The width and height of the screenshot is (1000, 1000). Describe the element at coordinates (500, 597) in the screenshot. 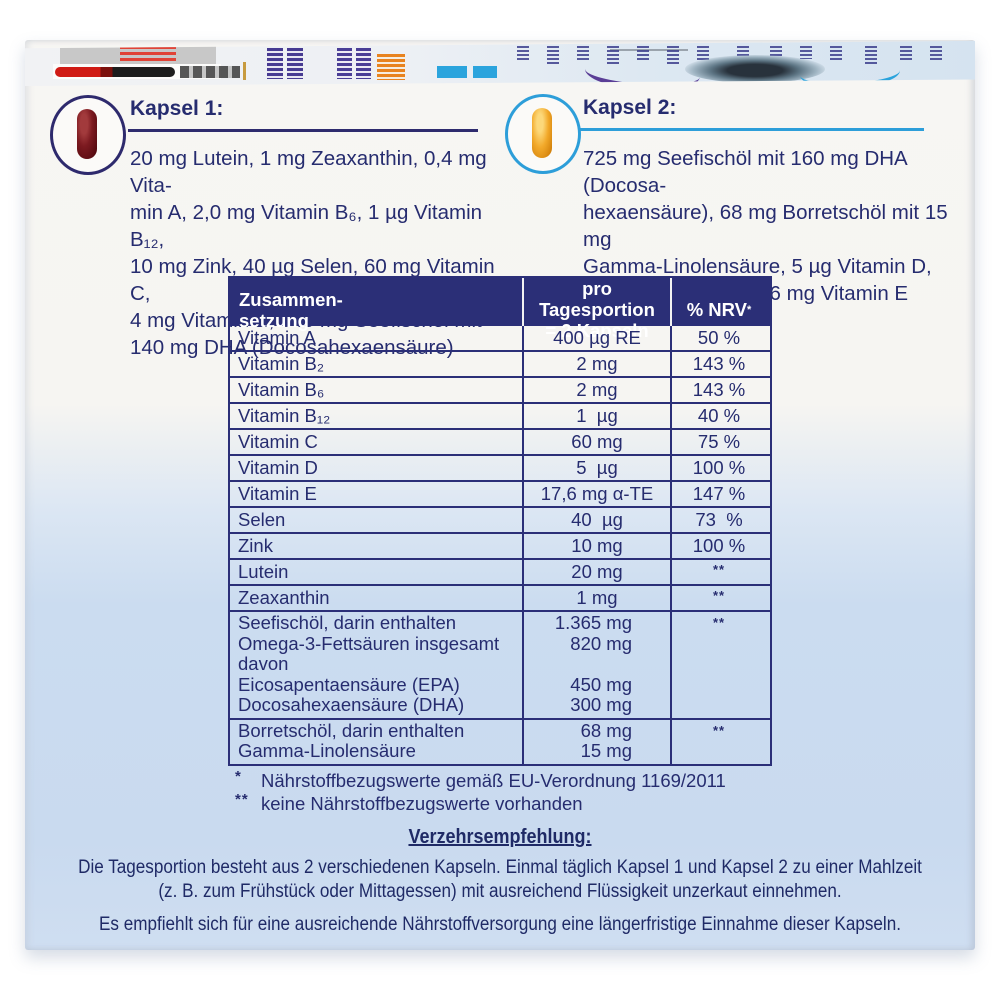

I see `table-row: Zeaxanthin 1 mg **` at that location.